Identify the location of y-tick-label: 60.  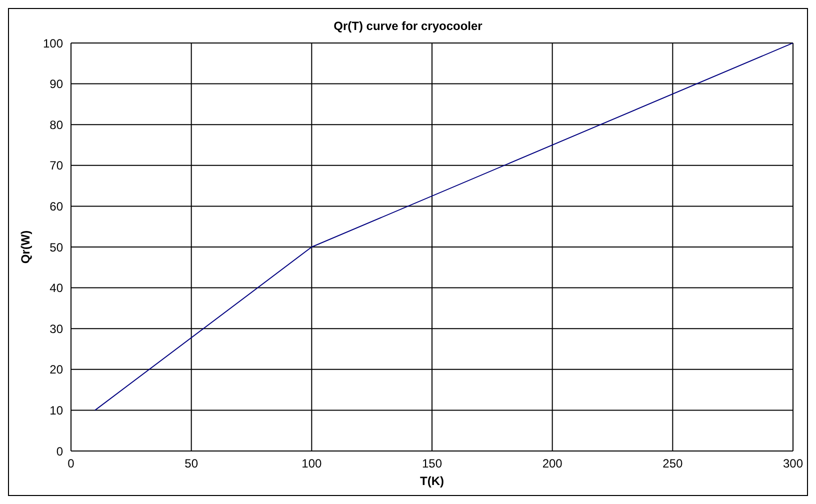
(57, 206).